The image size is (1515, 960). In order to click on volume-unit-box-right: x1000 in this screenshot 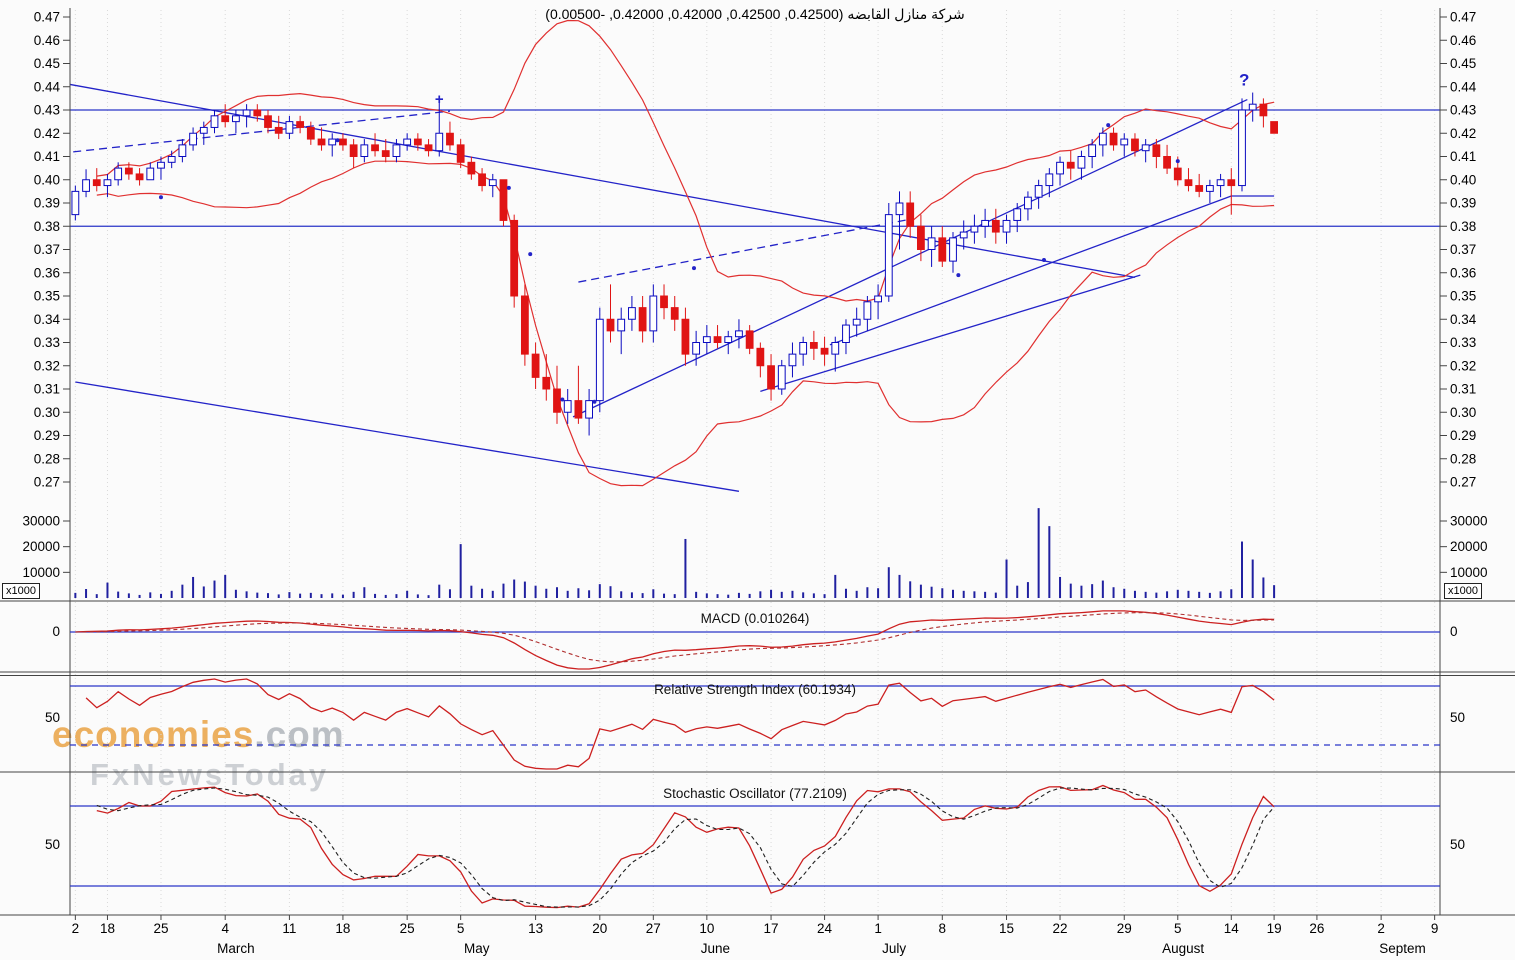, I will do `click(1463, 591)`.